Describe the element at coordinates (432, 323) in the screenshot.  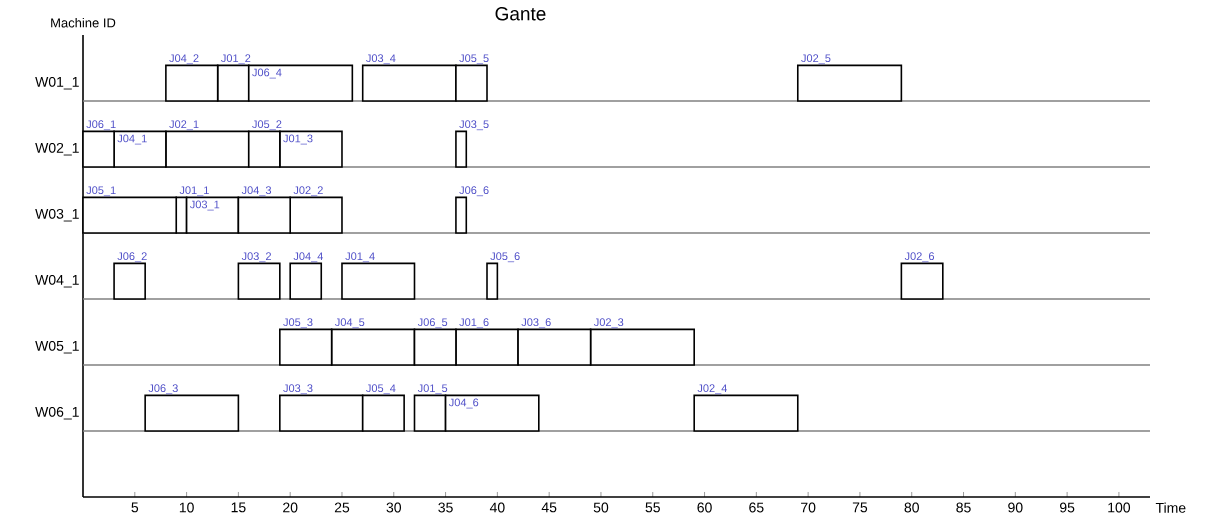
I see `data-label: J06_5` at that location.